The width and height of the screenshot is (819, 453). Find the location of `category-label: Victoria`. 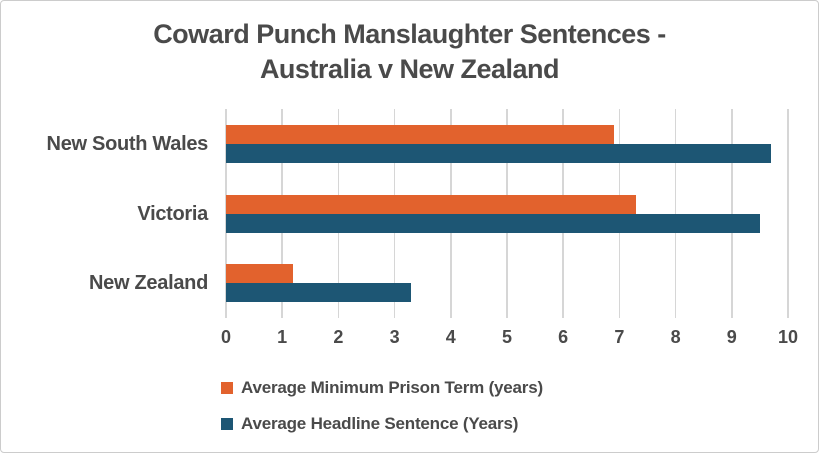

category-label: Victoria is located at coordinates (172, 213).